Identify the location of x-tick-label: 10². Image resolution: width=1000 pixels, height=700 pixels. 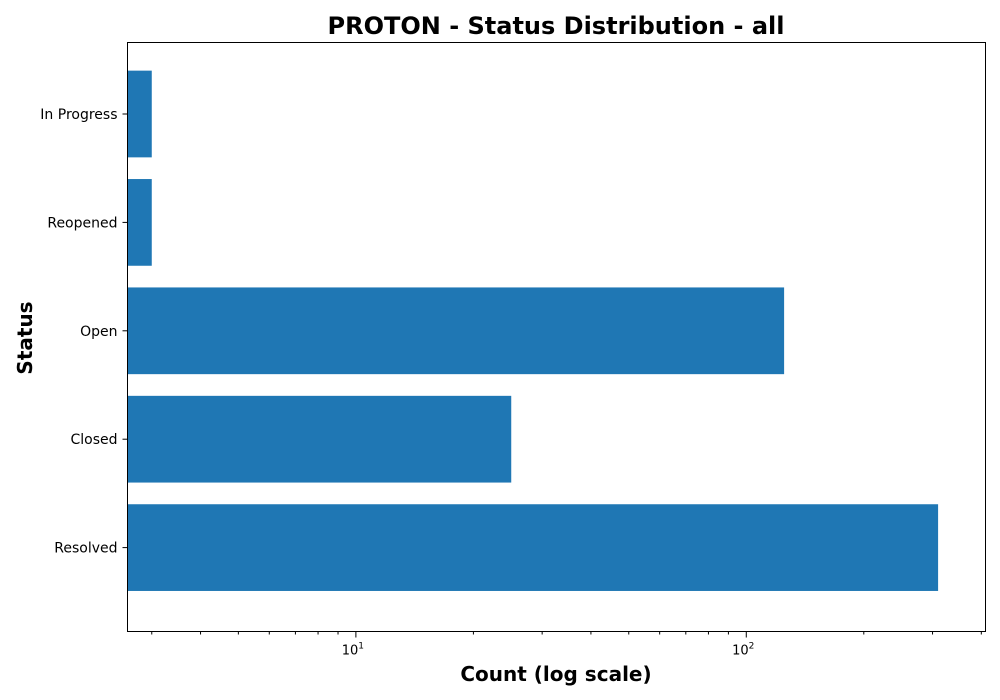
(743, 650).